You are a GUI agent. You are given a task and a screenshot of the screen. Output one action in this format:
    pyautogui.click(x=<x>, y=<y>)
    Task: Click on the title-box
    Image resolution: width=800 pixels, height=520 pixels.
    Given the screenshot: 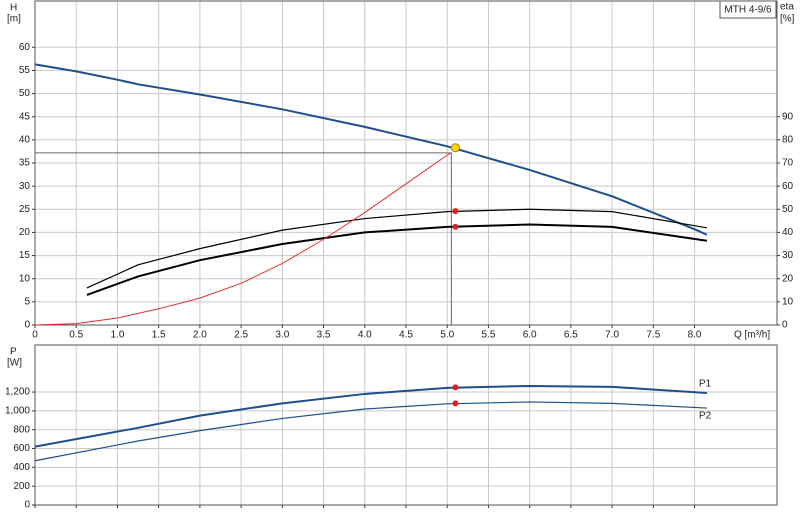 What is the action you would take?
    pyautogui.click(x=748, y=9)
    